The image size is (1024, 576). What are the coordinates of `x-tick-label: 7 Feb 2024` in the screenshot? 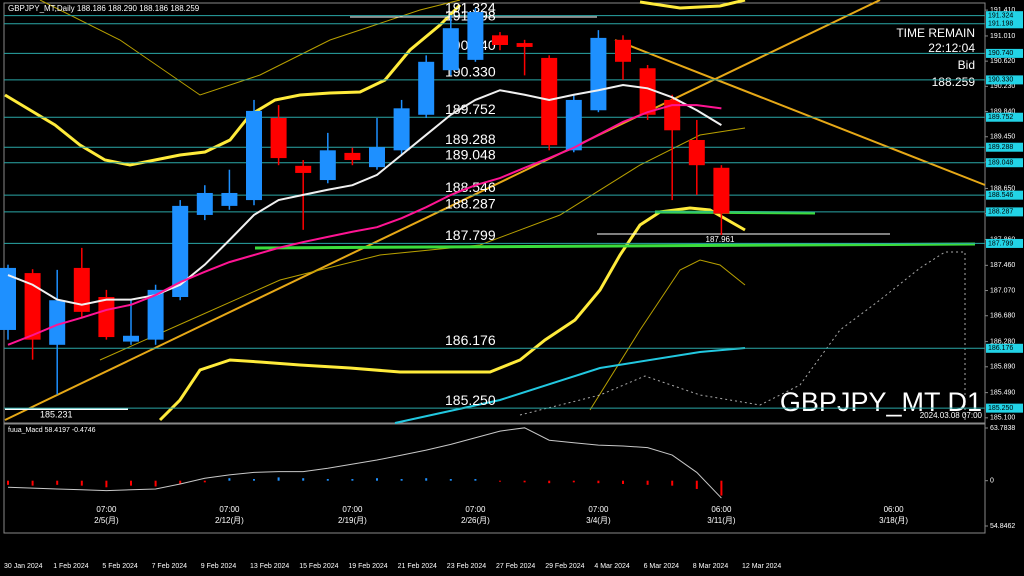 It's located at (170, 566).